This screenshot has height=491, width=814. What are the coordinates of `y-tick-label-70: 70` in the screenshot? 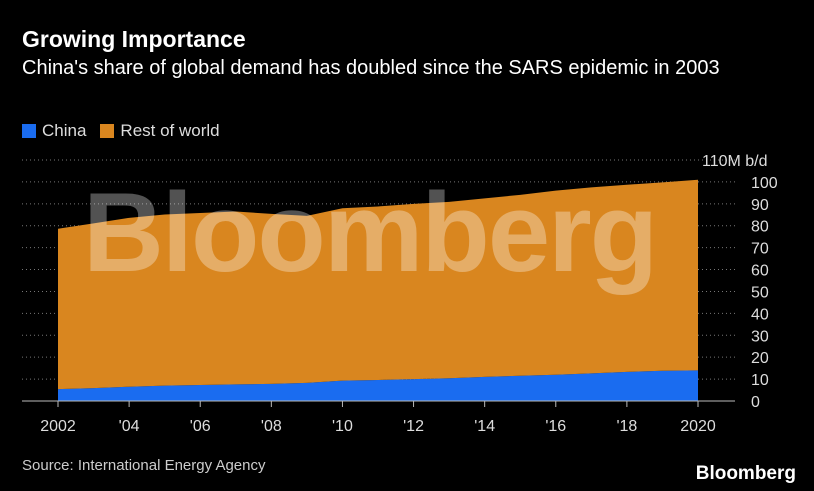 It's located at (760, 249).